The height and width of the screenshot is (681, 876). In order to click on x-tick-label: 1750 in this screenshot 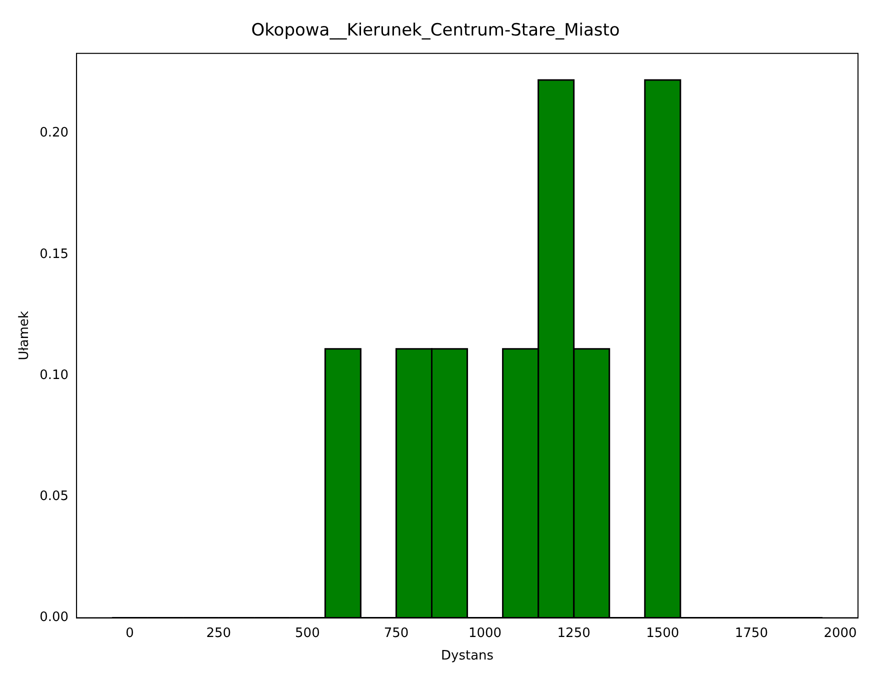, I will do `click(751, 633)`.